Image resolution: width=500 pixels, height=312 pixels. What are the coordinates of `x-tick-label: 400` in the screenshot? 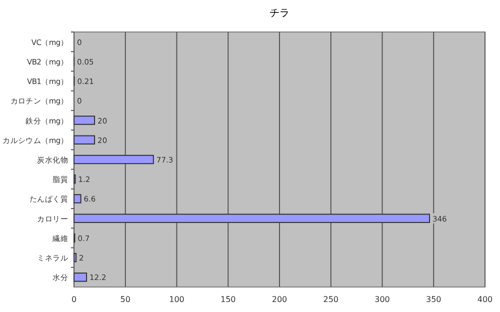 It's located at (485, 299).